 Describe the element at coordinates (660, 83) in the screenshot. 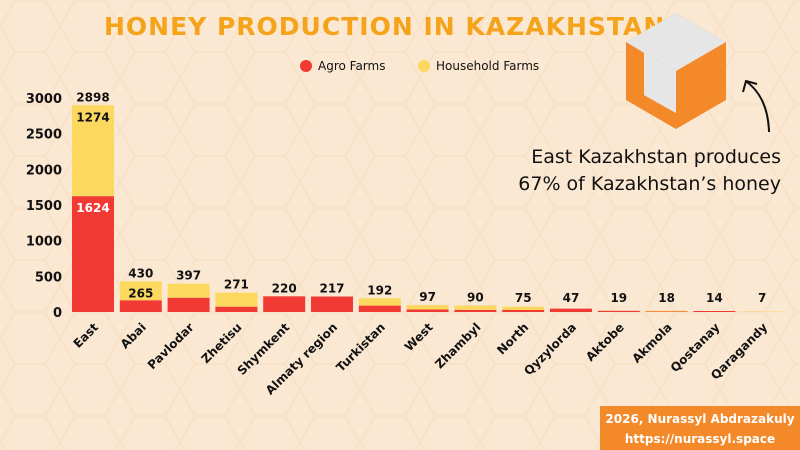

I see `cube-inner-face` at that location.